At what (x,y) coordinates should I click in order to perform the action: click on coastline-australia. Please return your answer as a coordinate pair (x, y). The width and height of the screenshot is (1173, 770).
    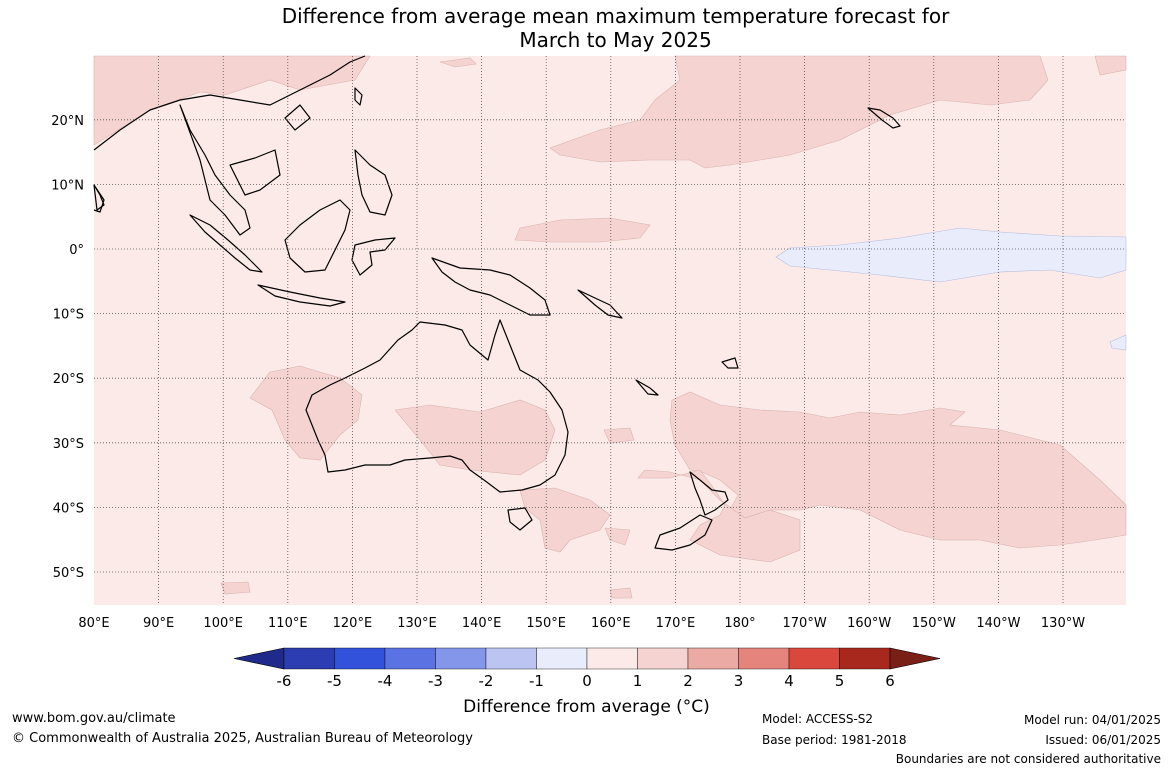
    Looking at the image, I should click on (437, 406).